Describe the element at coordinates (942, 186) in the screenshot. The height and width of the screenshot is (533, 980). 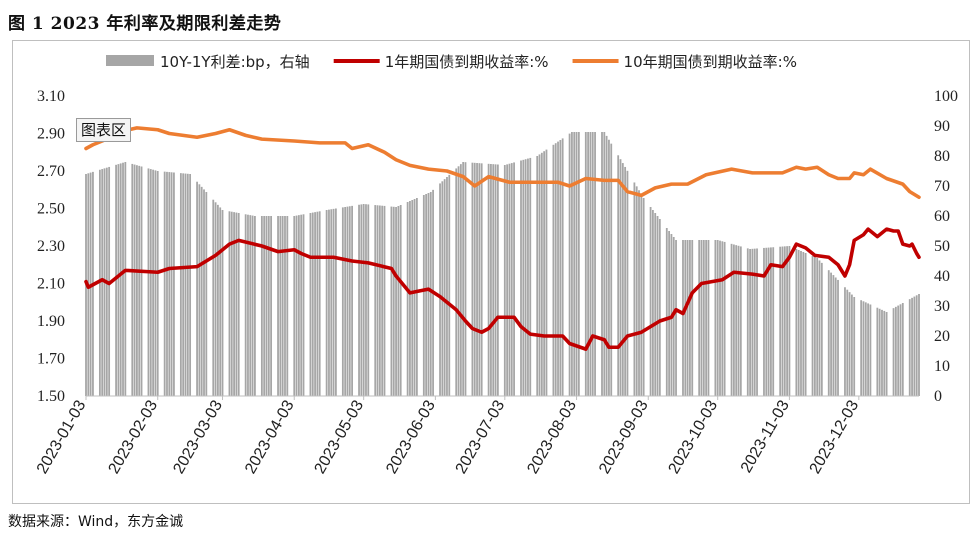
I see `right-tick-label: 70` at that location.